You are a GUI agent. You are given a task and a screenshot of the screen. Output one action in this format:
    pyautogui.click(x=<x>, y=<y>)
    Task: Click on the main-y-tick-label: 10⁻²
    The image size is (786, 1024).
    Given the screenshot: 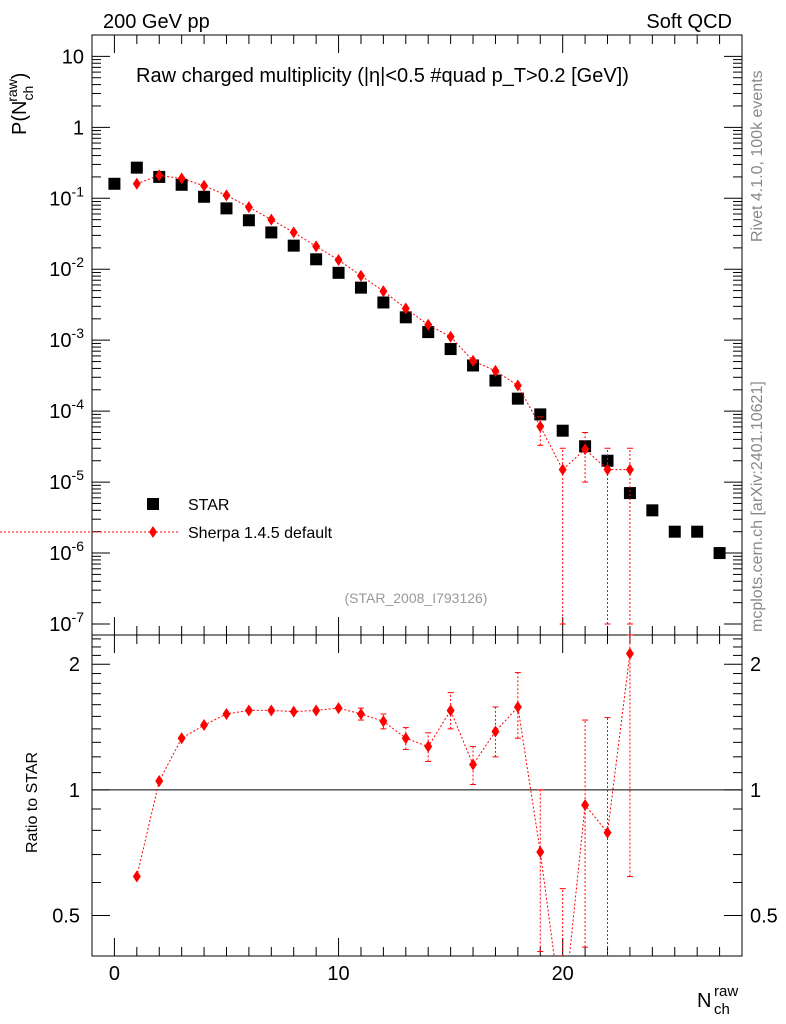 What is the action you would take?
    pyautogui.click(x=66, y=267)
    